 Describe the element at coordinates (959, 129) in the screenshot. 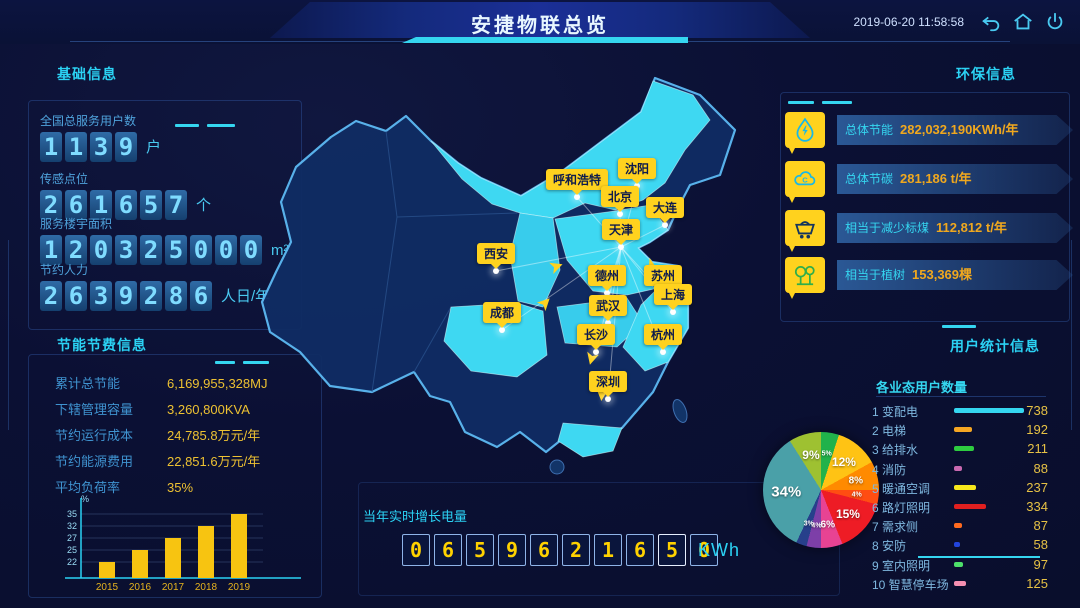

I see `env-value: 282,032,190KWh/年` at that location.